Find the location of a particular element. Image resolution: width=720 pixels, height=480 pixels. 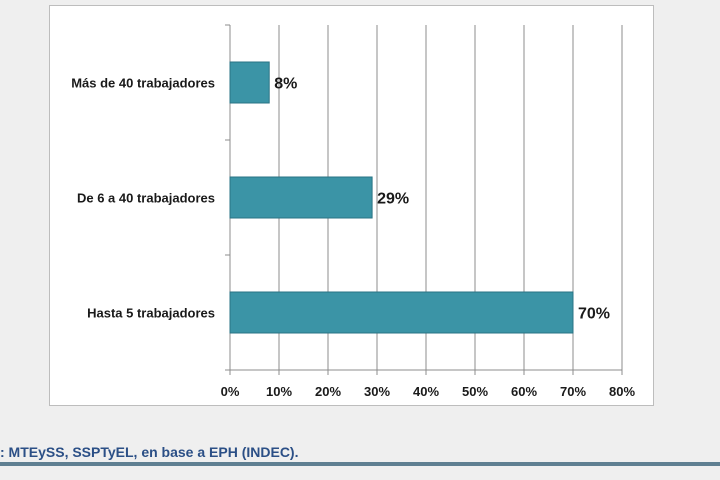

x-tick-label: 50% is located at coordinates (475, 391).